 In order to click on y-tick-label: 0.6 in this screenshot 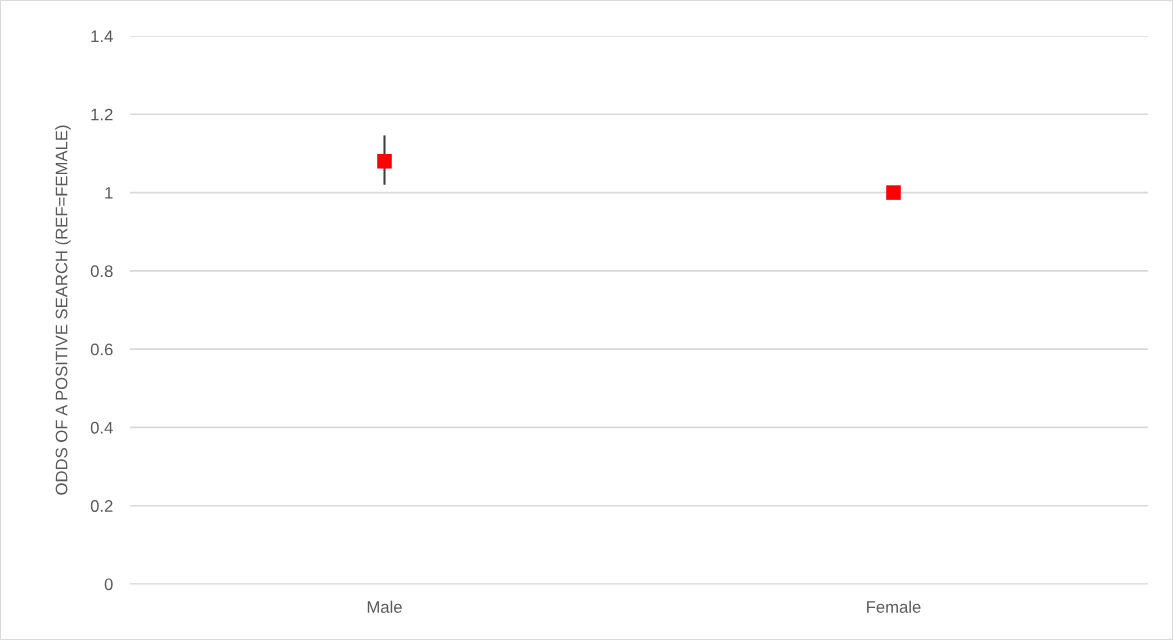, I will do `click(101, 349)`.